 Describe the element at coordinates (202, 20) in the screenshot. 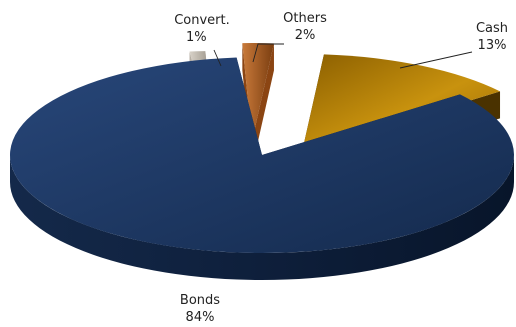

I see `slice-label-convert-name: Convert.` at that location.